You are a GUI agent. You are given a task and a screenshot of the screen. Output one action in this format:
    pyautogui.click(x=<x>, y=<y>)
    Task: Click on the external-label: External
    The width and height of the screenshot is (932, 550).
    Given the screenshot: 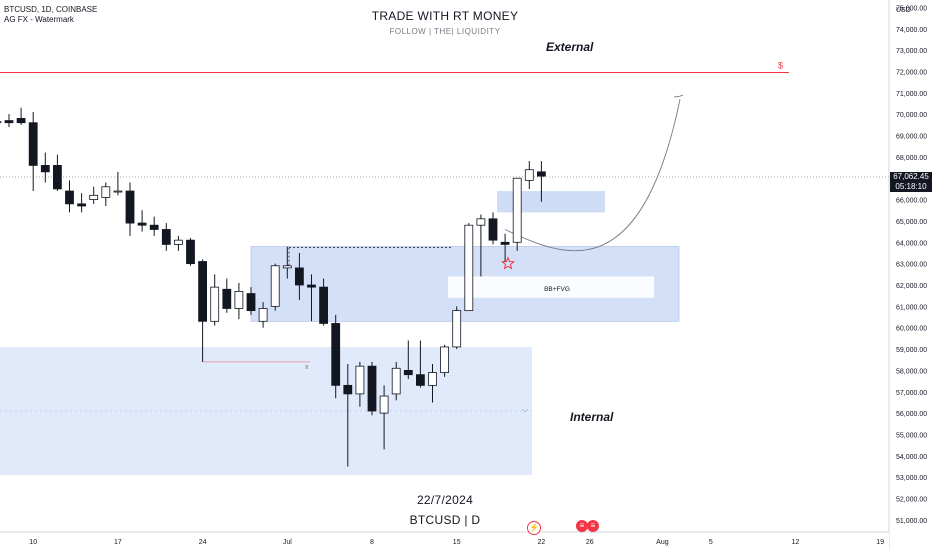 What is the action you would take?
    pyautogui.click(x=570, y=47)
    